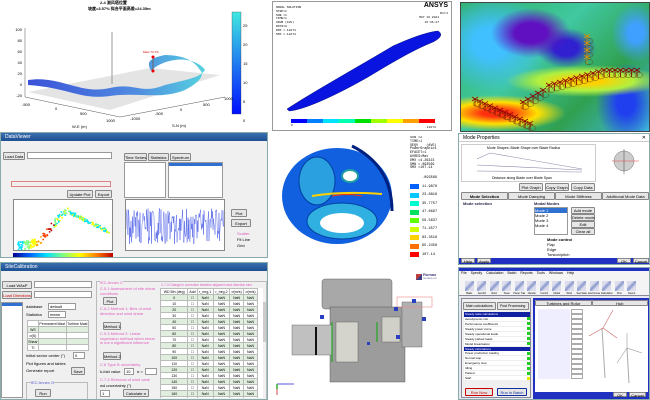 The height and width of the screenshot is (400, 650). I want to click on calc-item: Emergency stop, so click(497, 363).